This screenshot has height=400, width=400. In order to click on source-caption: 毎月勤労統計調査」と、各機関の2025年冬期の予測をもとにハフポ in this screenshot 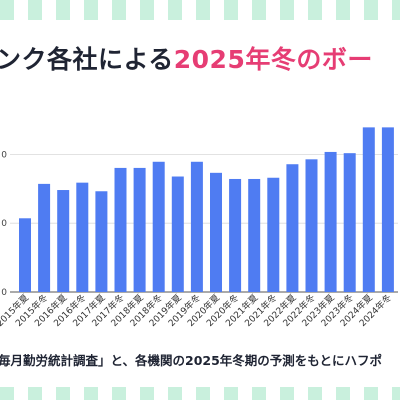, I will do `click(191, 360)`.